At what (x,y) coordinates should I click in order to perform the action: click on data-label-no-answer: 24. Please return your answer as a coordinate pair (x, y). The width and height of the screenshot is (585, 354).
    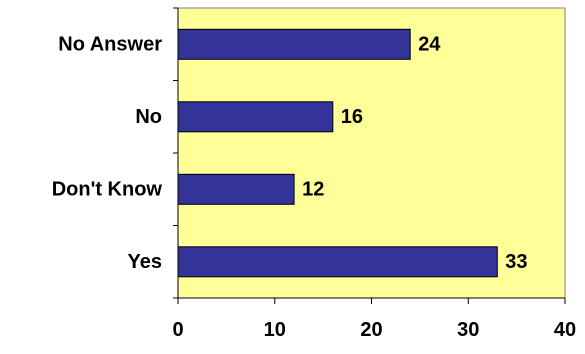
    Looking at the image, I should click on (429, 44).